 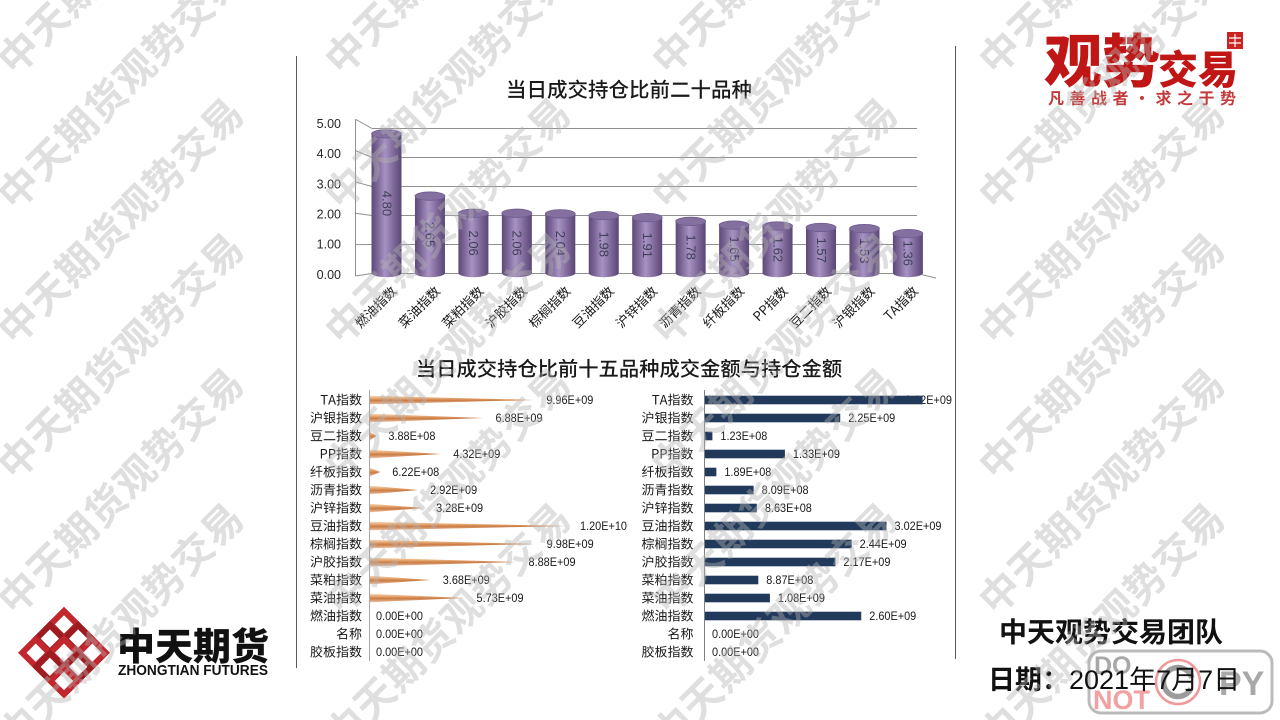 What do you see at coordinates (552, 562) in the screenshot?
I see `svg-text: 8.88E+09` at bounding box center [552, 562].